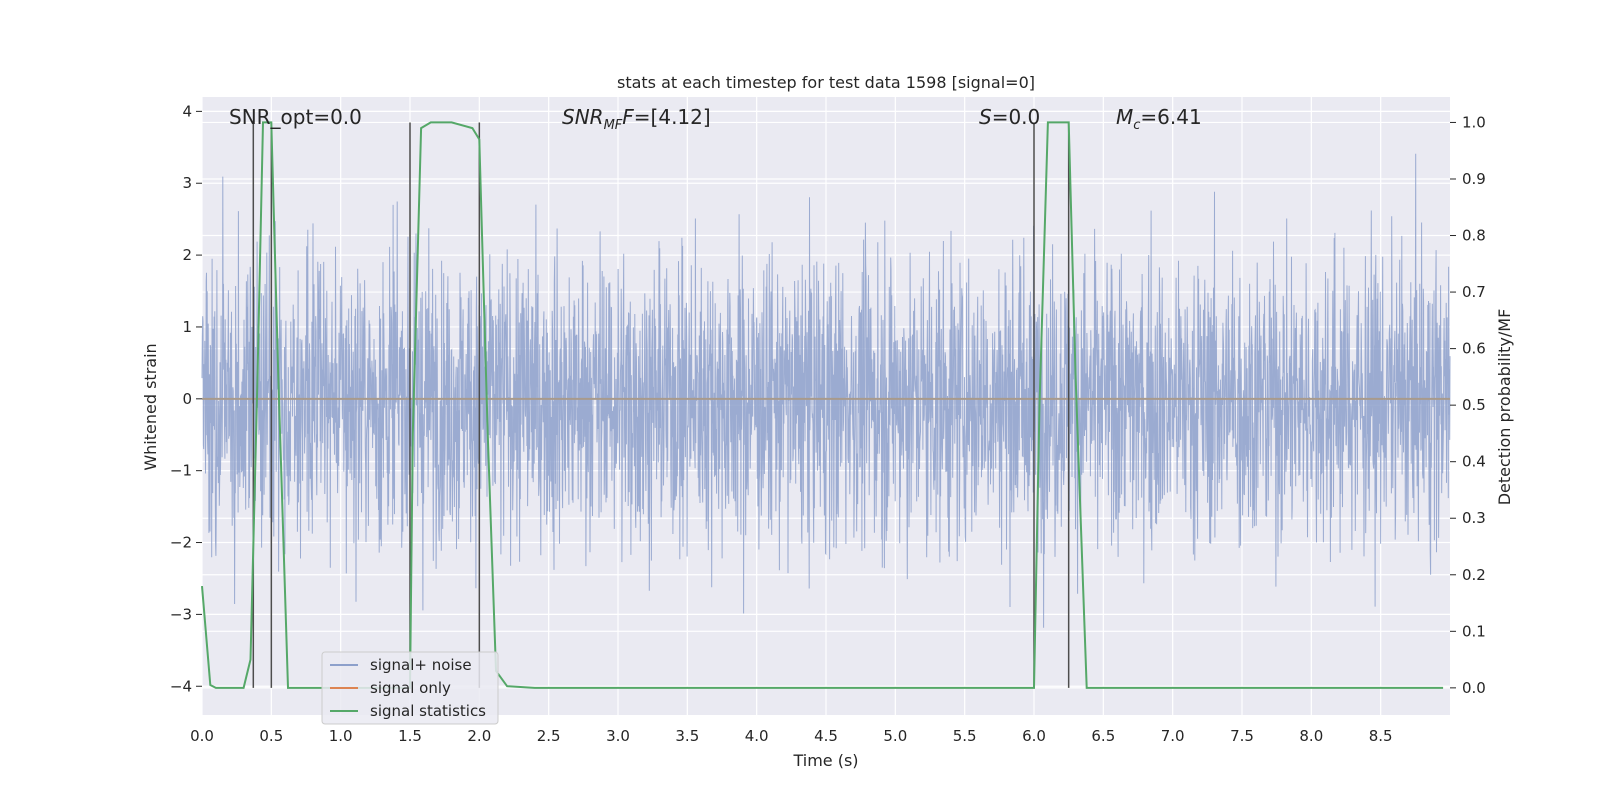  Describe the element at coordinates (613, 125) in the screenshot. I see `snr-mf-subscript: MF` at that location.